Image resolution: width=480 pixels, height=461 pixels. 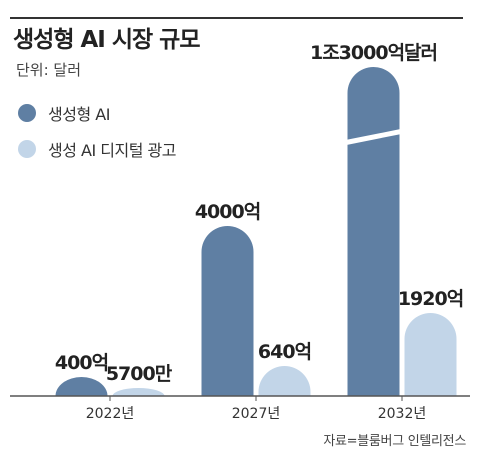 What do you see at coordinates (373, 53) in the screenshot?
I see `bar-value-label: 1조3000억달러` at bounding box center [373, 53].